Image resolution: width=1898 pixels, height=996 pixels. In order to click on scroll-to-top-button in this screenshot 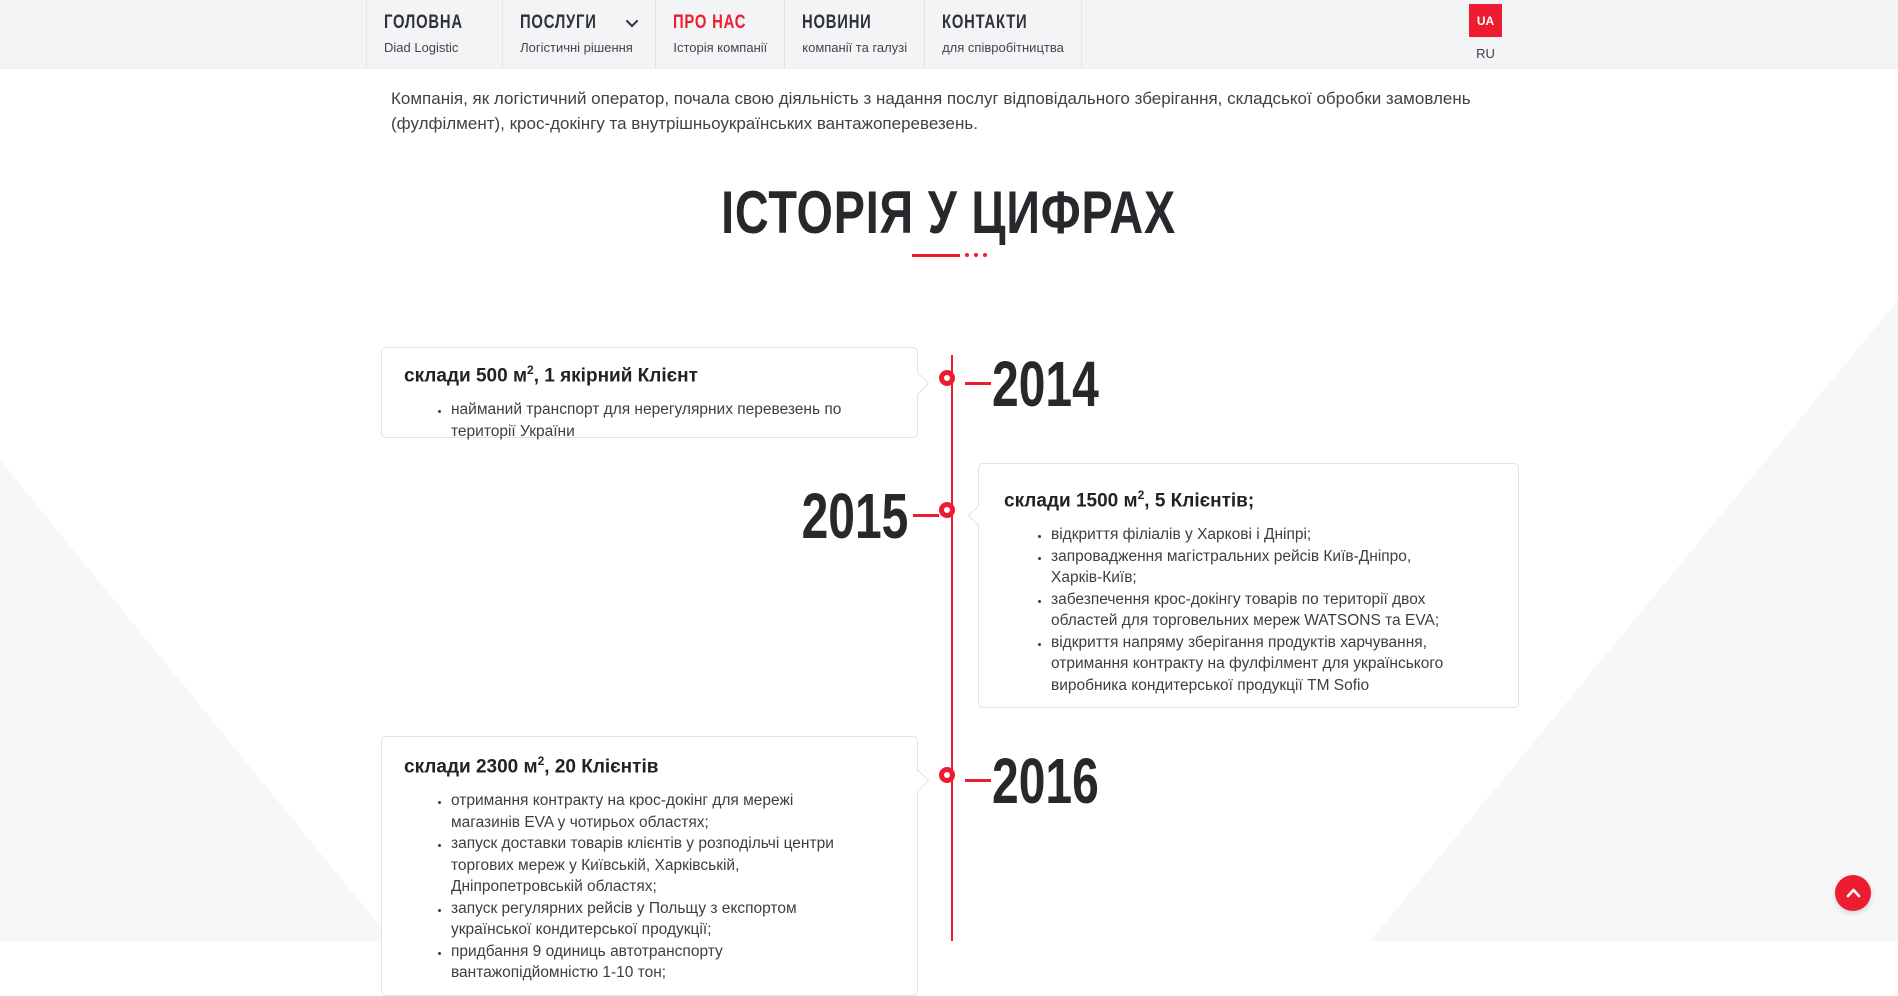, I will do `click(1853, 893)`.